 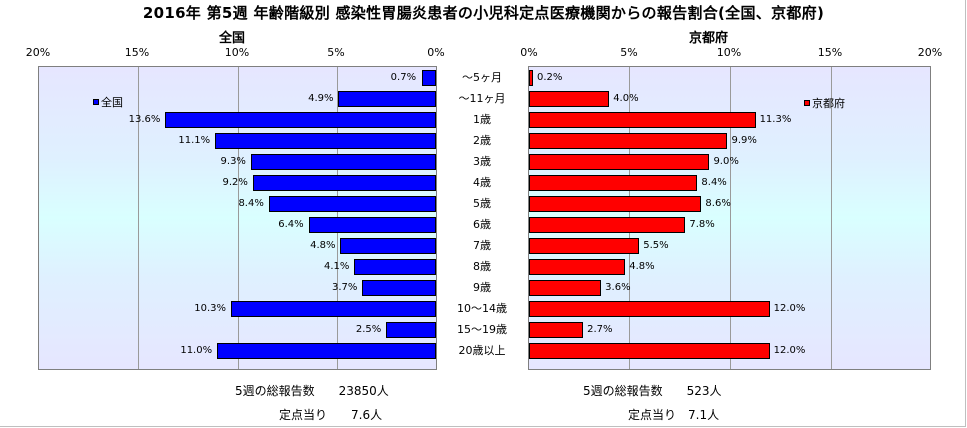 What do you see at coordinates (196, 350) in the screenshot?
I see `national-value-label: 11.0%` at bounding box center [196, 350].